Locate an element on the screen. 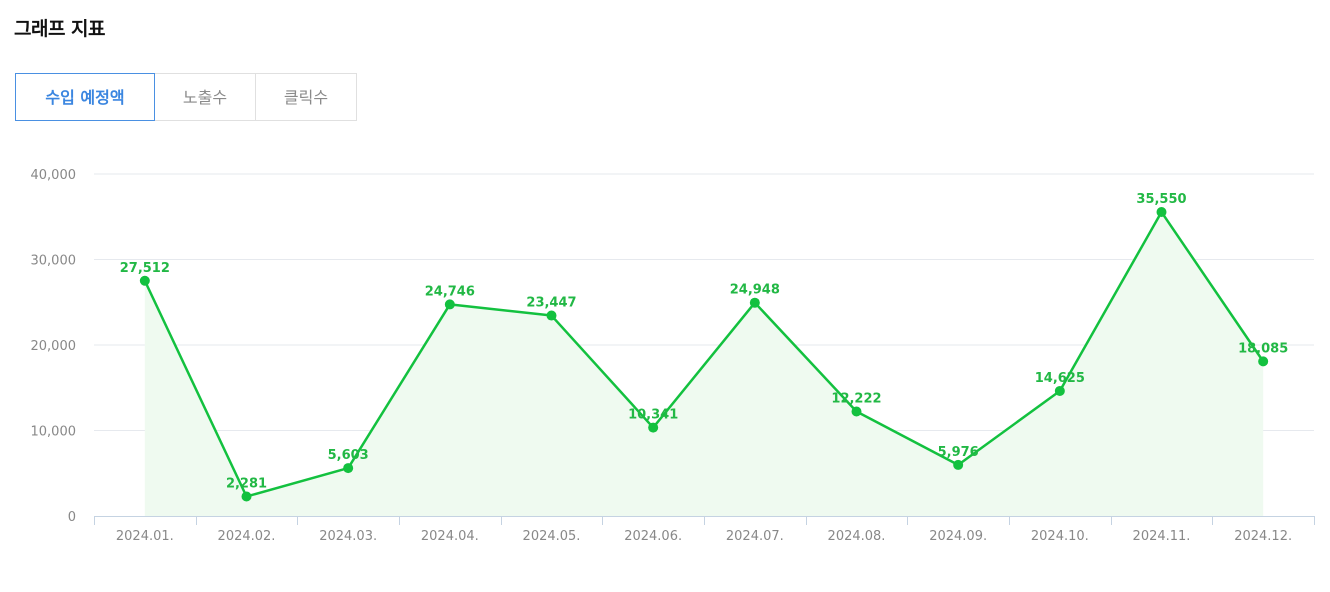  x-tick-label: 2024.07. is located at coordinates (755, 536).